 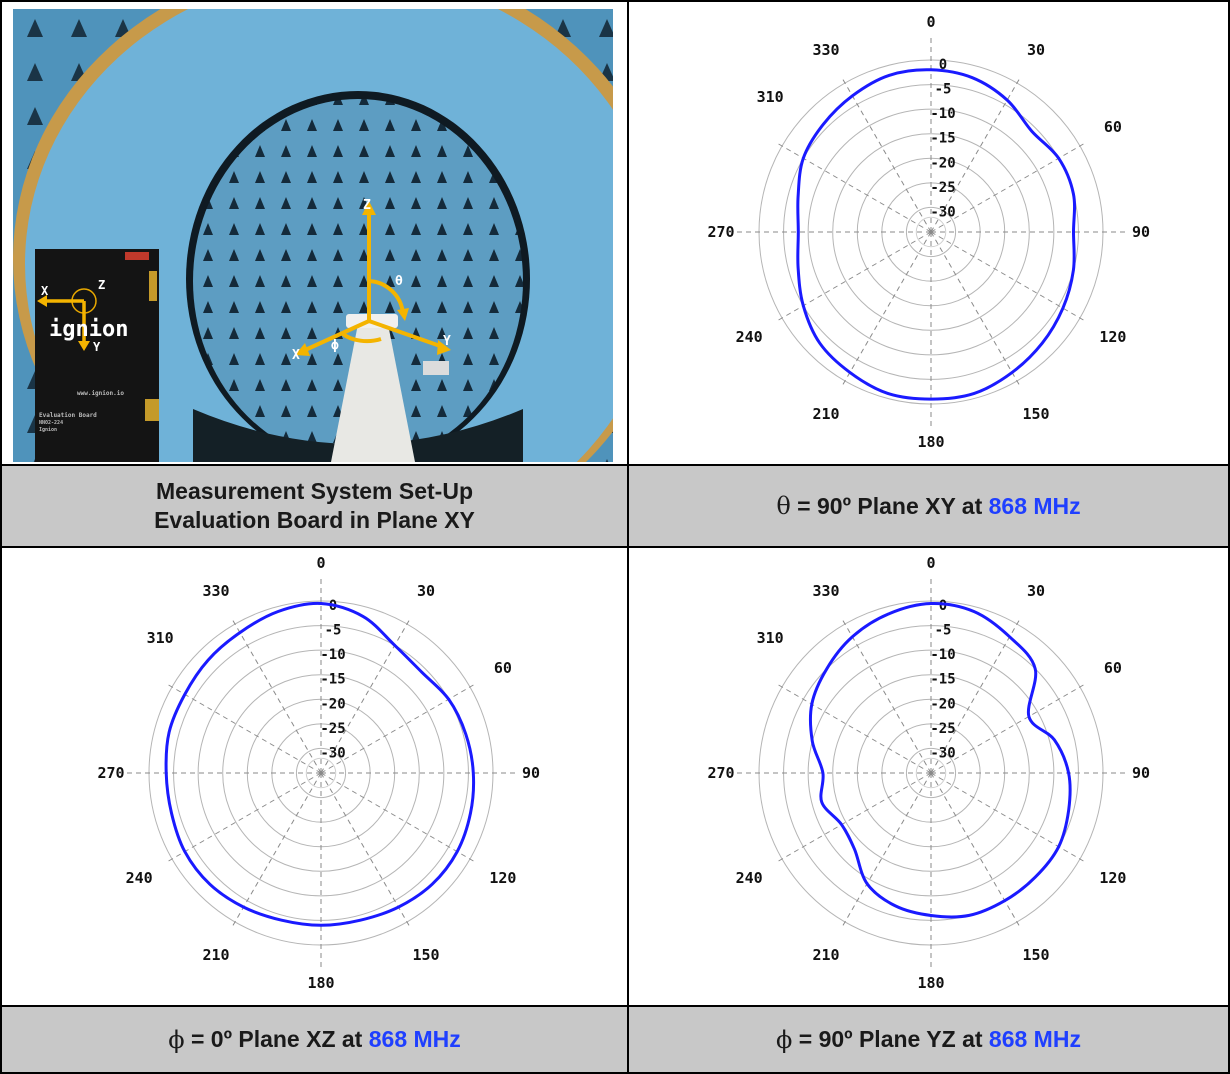 What do you see at coordinates (615, 1073) in the screenshot?
I see `outer-border-bottom` at bounding box center [615, 1073].